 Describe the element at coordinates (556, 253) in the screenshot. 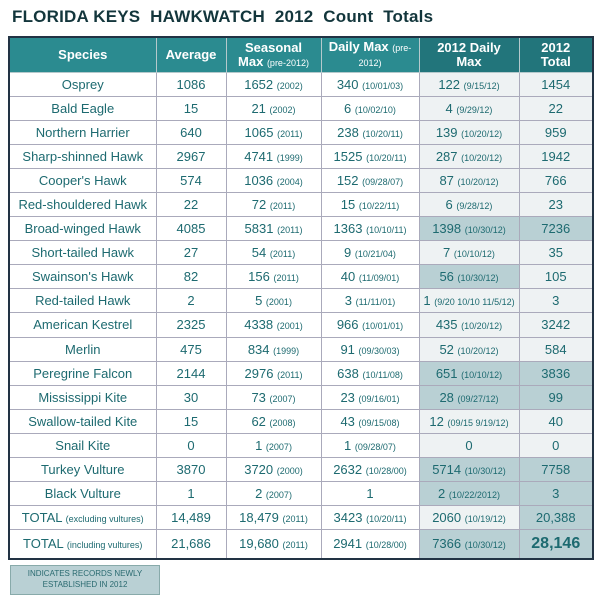

I see `value-cell: 35` at that location.